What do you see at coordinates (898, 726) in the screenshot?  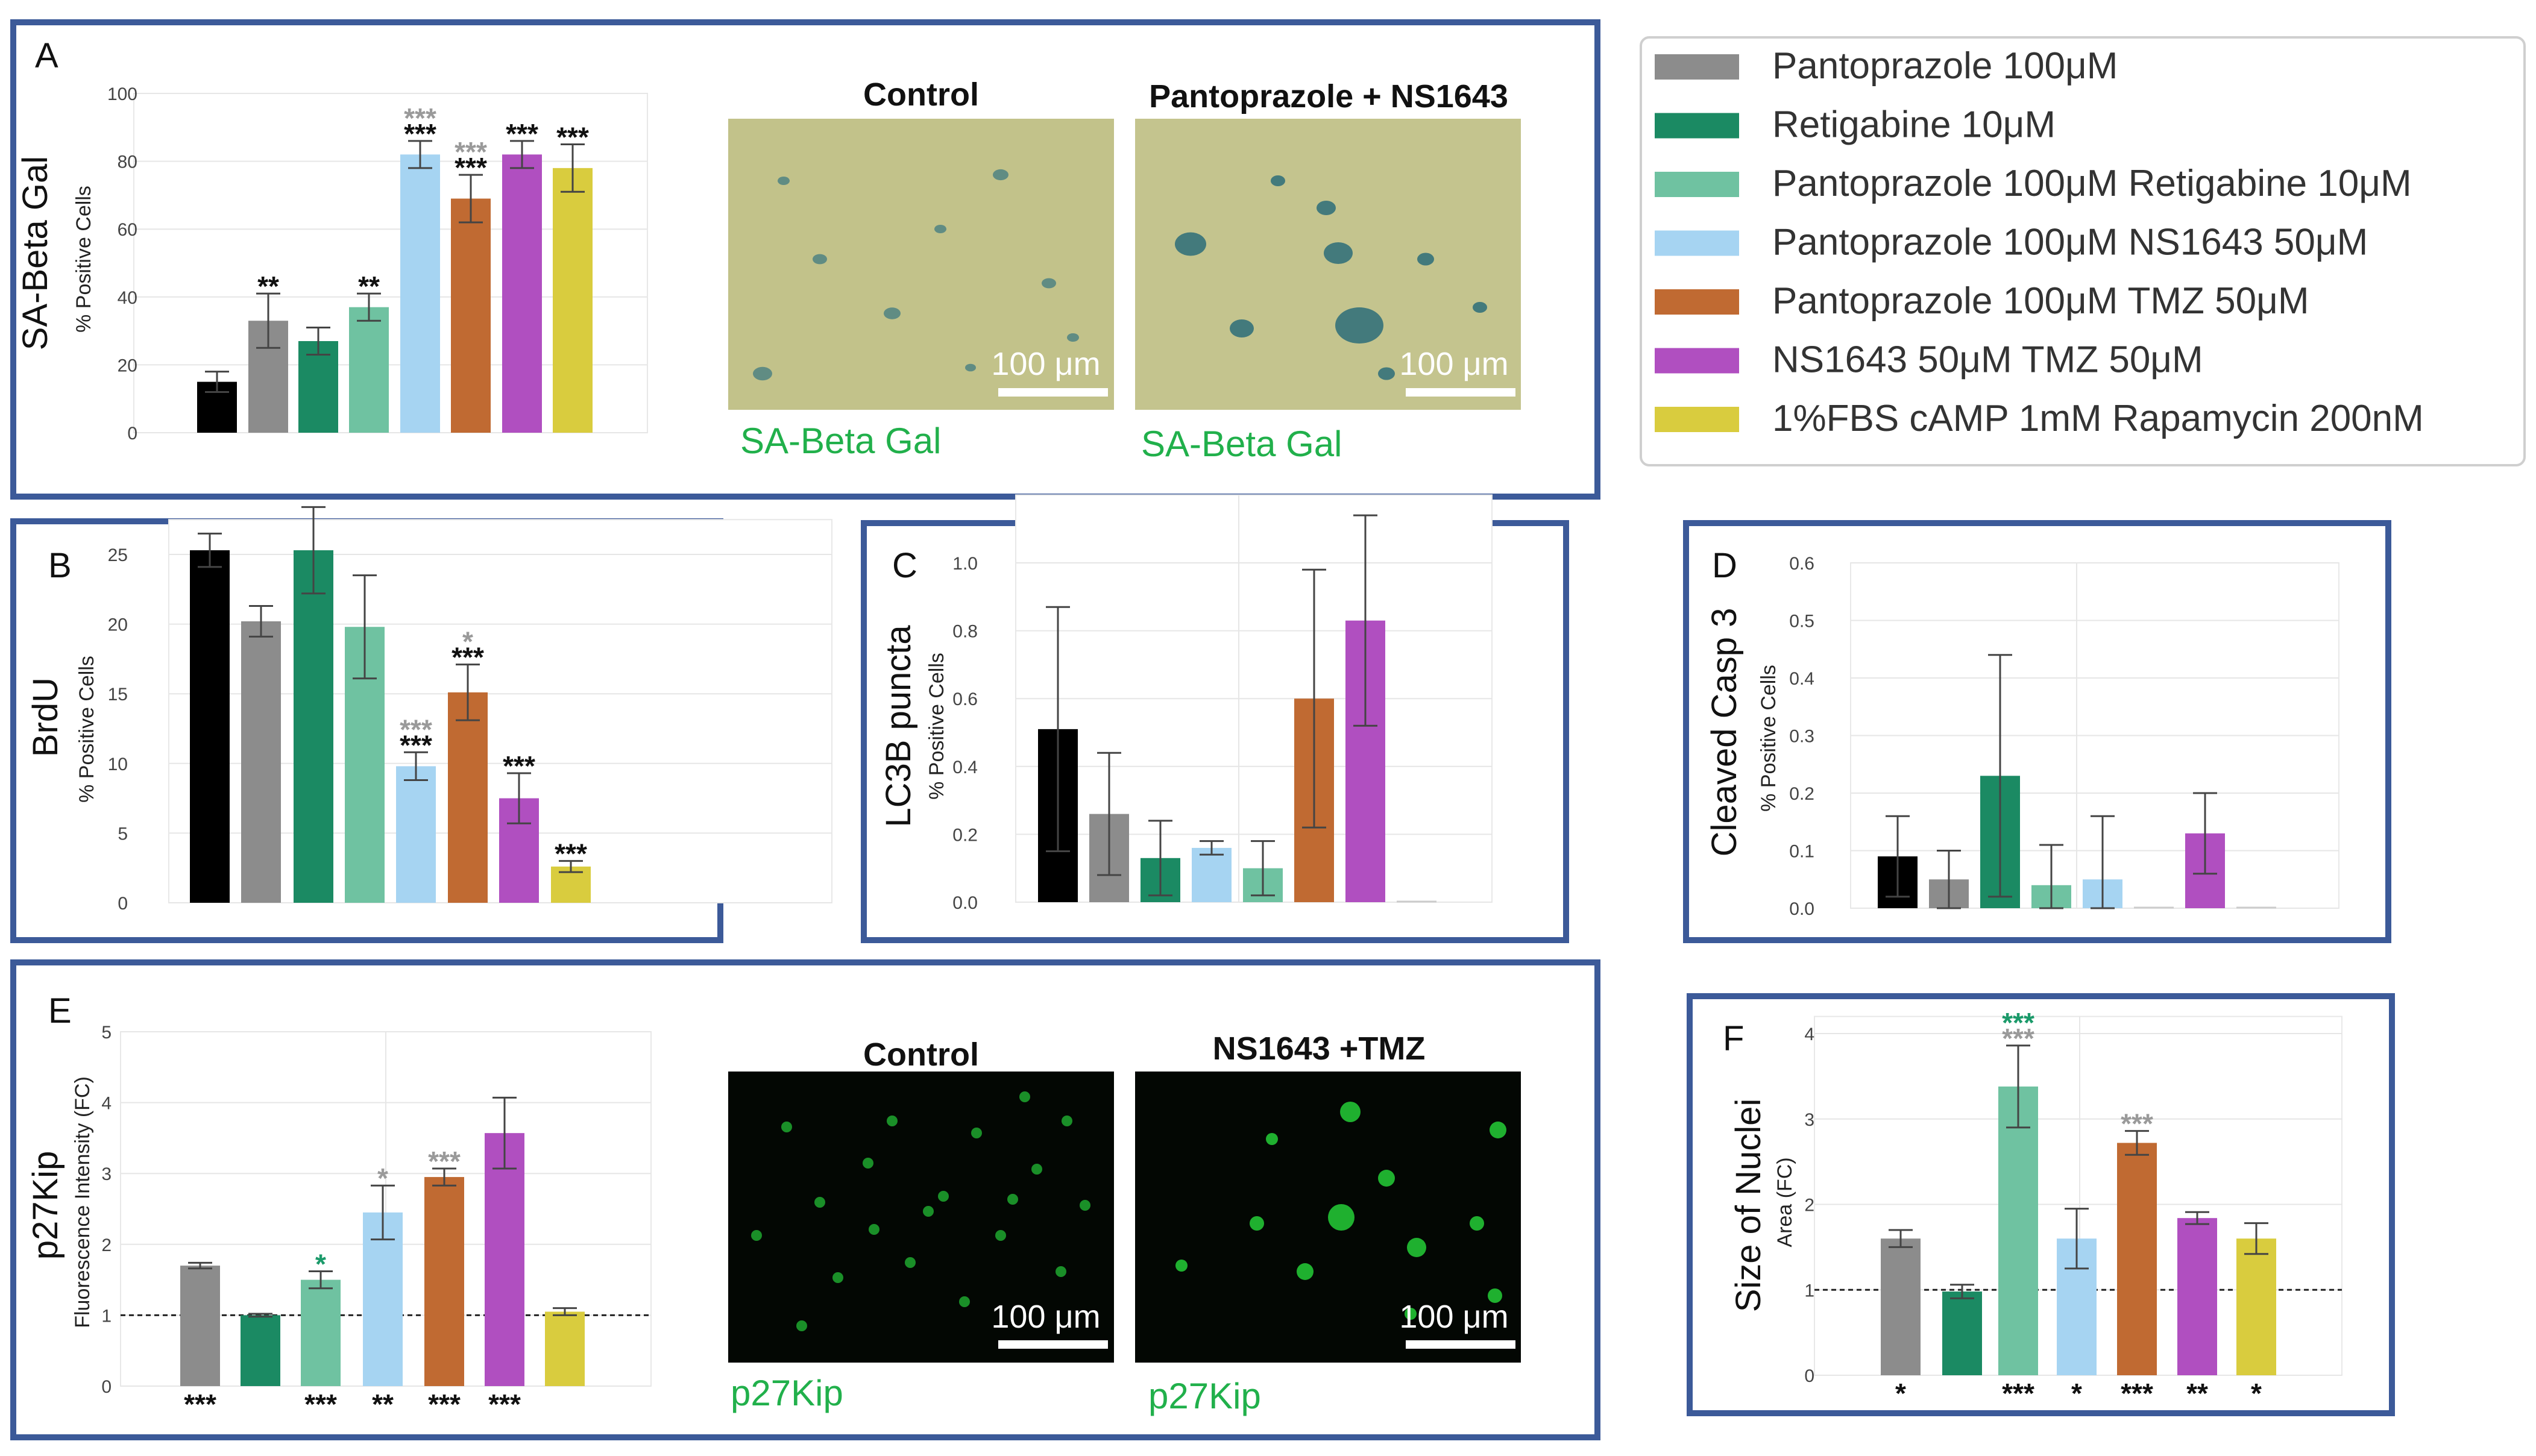 I see `y-axis-title: LC3B puncta` at bounding box center [898, 726].